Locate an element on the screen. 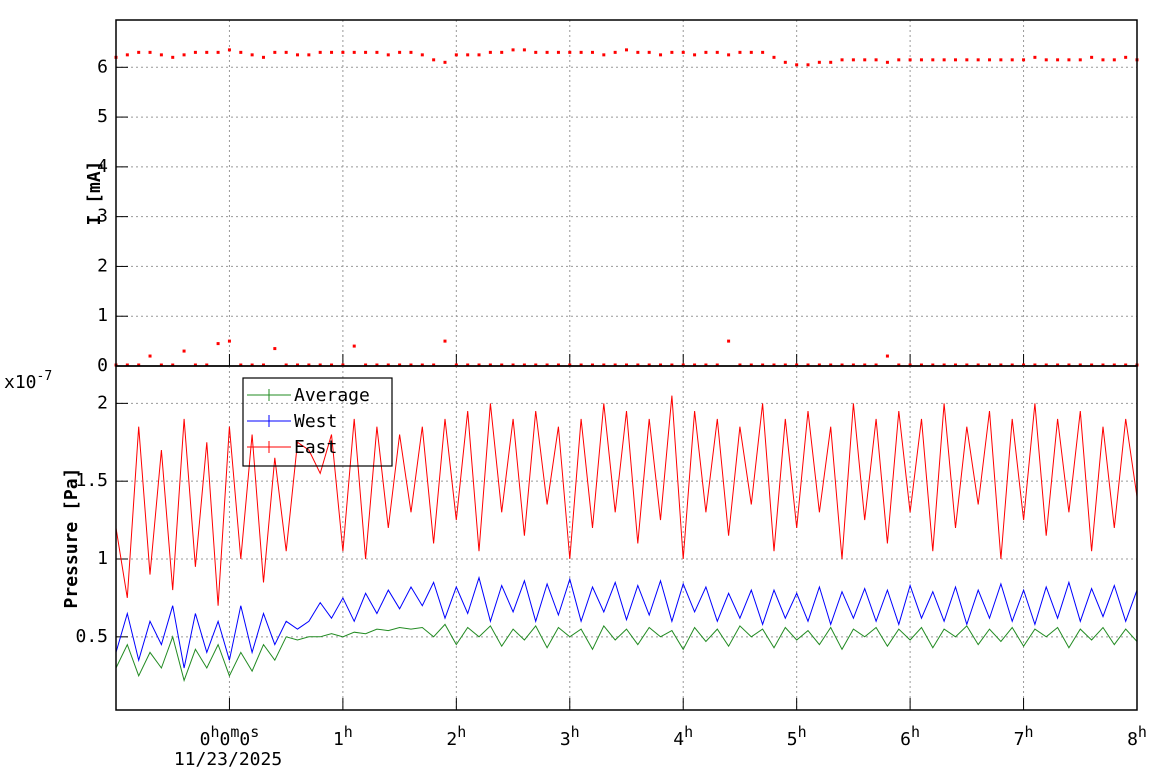 This screenshot has width=1158, height=782. x-tick-label: 0h0m0s is located at coordinates (230, 737).